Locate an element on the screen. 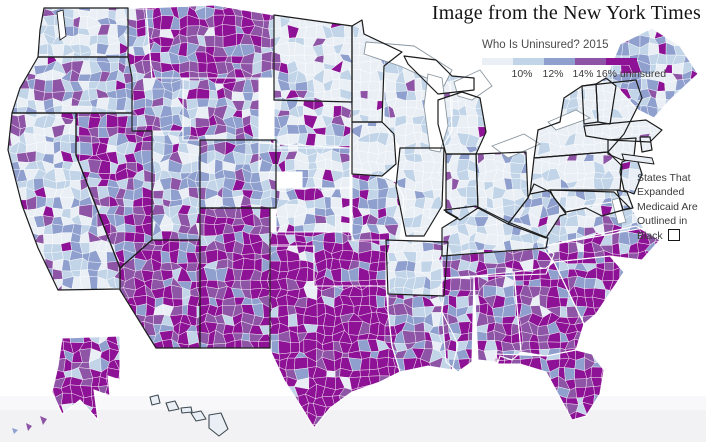 The height and width of the screenshot is (442, 706). medicaid-note-line: Medicaid Are is located at coordinates (667, 206).